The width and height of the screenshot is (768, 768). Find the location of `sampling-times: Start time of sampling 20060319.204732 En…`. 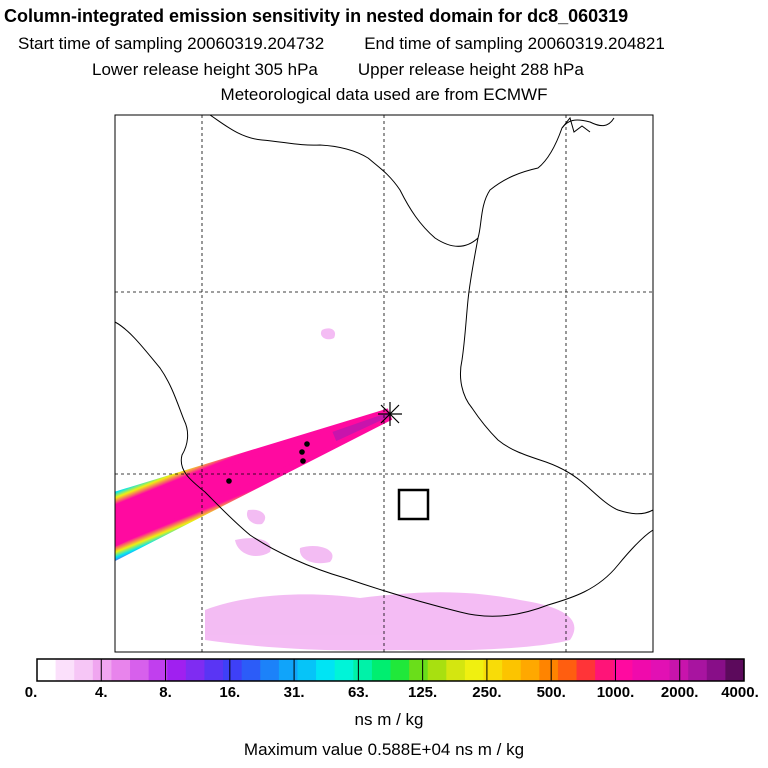

sampling-times: Start time of sampling 20060319.204732 En… is located at coordinates (393, 44).